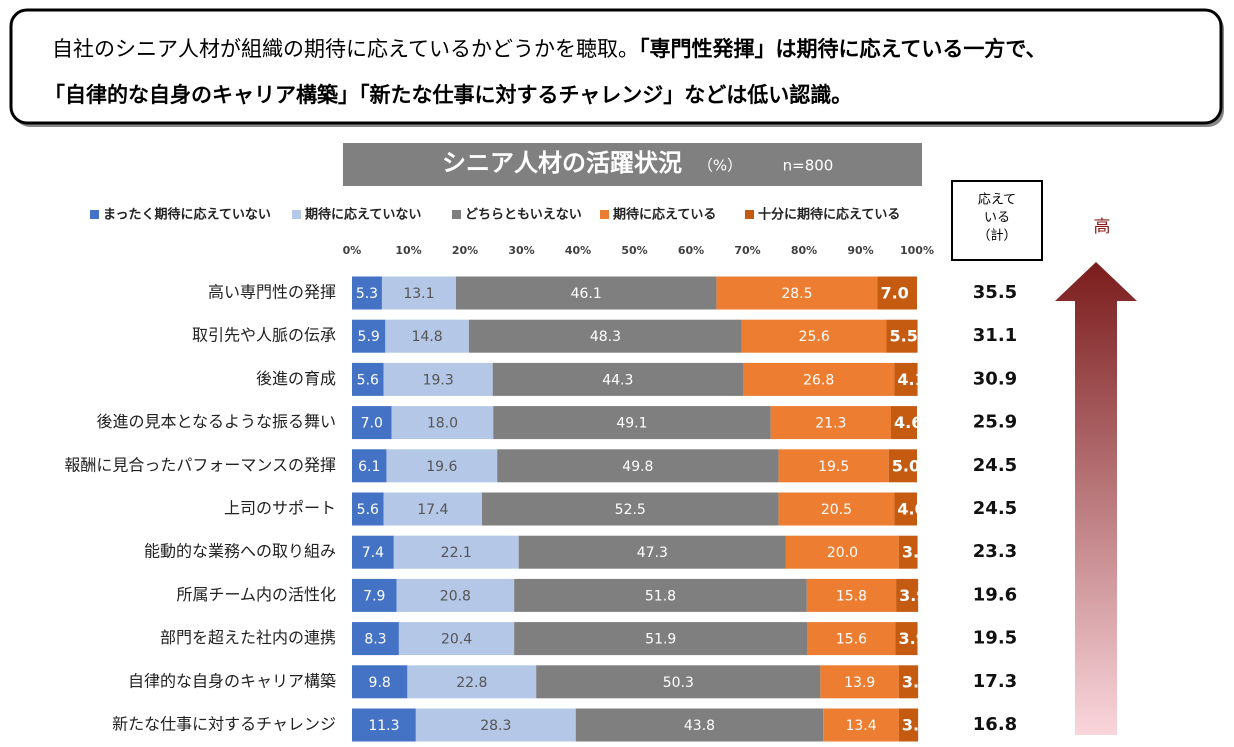  What do you see at coordinates (842, 553) in the screenshot?
I see `value-label: 20.0` at bounding box center [842, 553].